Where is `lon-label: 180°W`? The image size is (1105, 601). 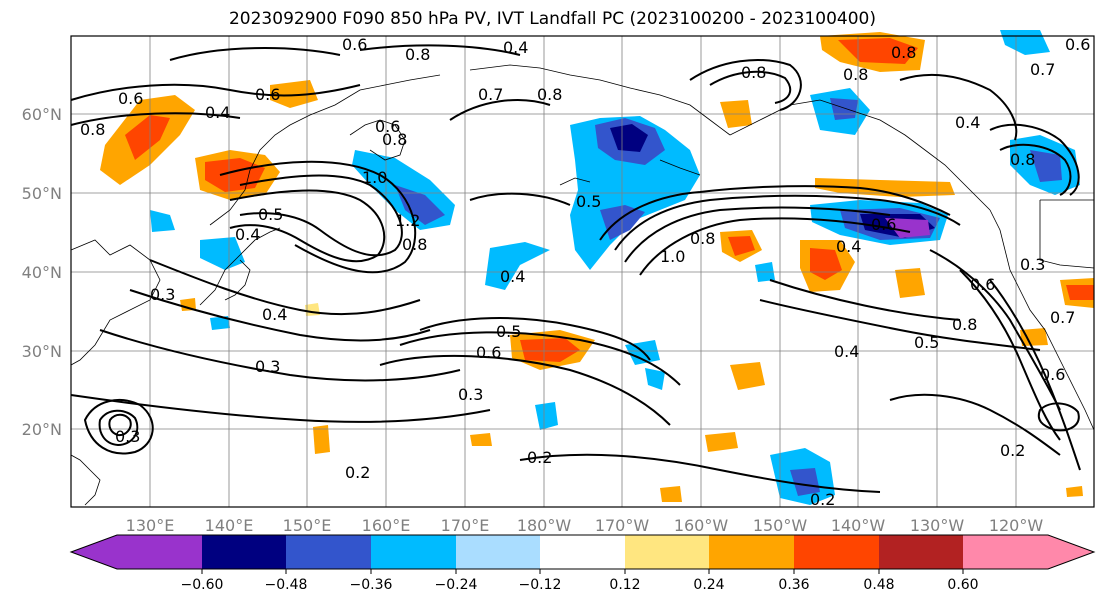
lon-label: 180°W is located at coordinates (544, 525).